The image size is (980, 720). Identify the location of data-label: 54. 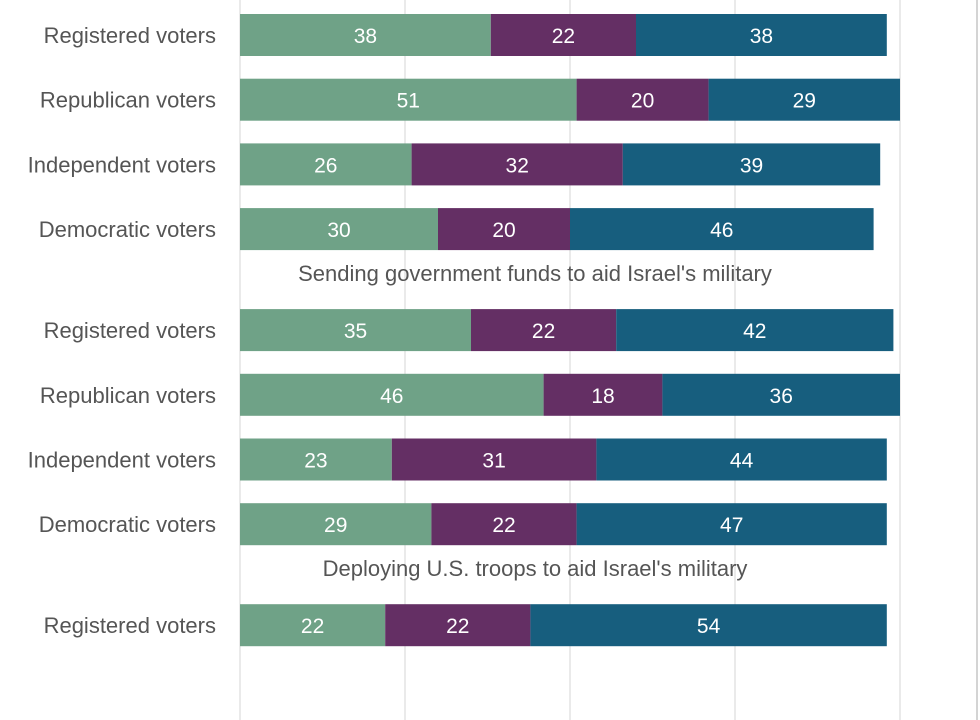
(709, 626).